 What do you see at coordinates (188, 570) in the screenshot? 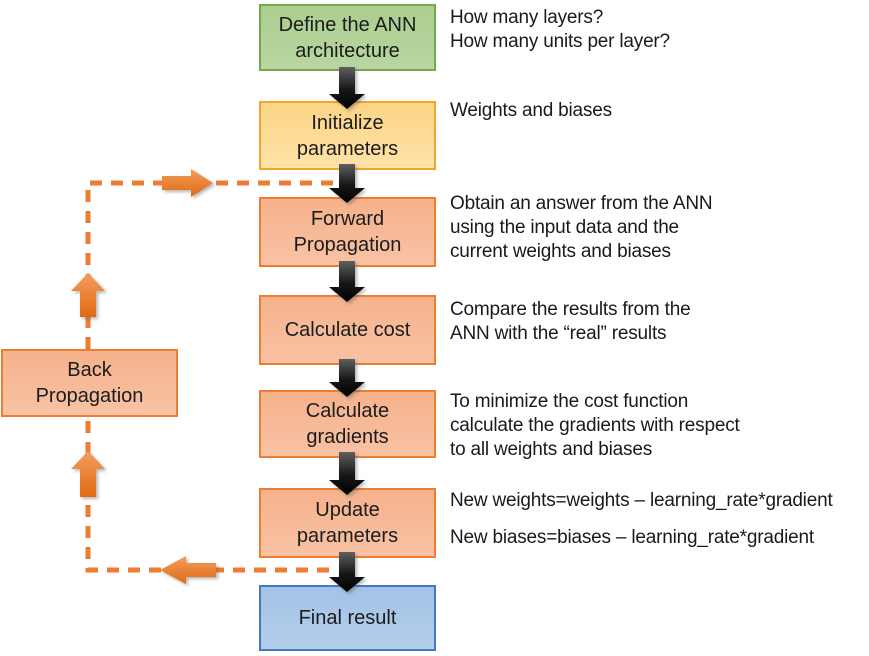
I see `loop-left-arrow-icon` at bounding box center [188, 570].